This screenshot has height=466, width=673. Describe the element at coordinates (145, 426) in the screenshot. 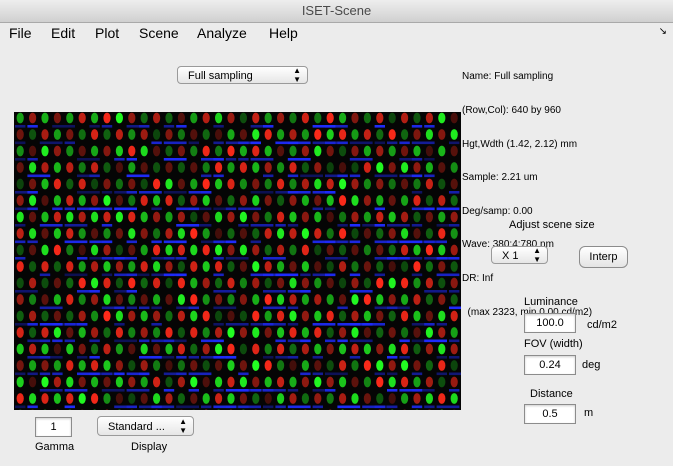

I see `display-select: Standard ... ▲ ▼` at that location.